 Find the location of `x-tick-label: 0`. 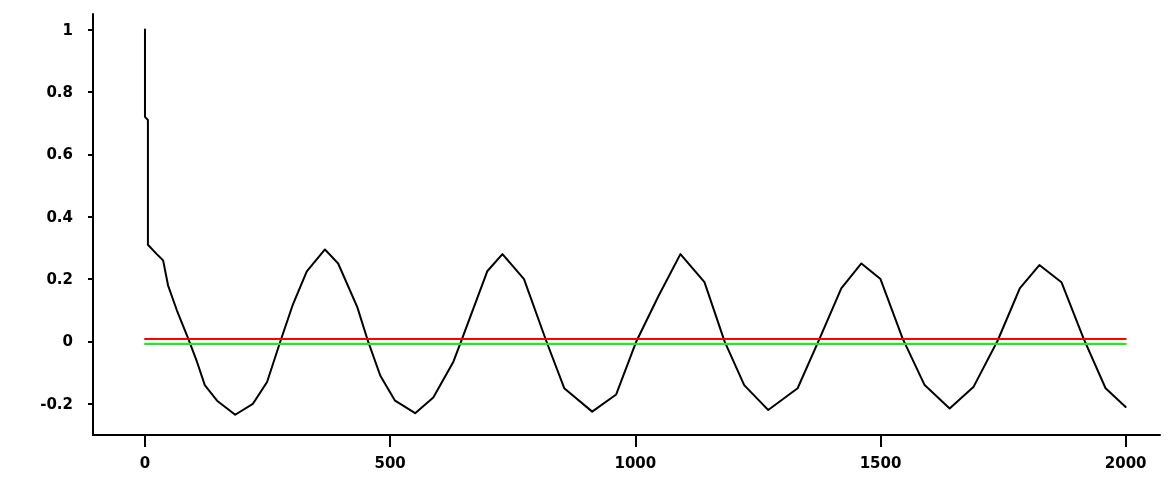

x-tick-label: 0 is located at coordinates (145, 462).